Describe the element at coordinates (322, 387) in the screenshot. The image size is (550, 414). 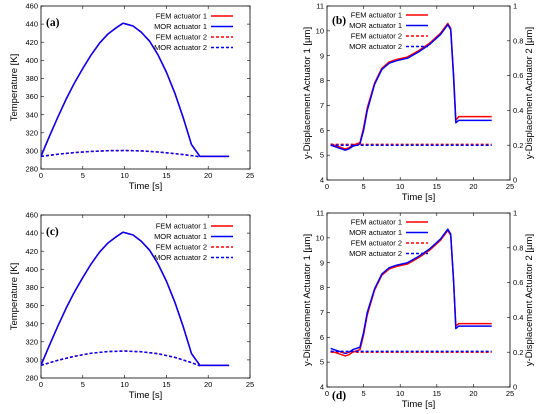
I see `y-tick-label: 4` at that location.